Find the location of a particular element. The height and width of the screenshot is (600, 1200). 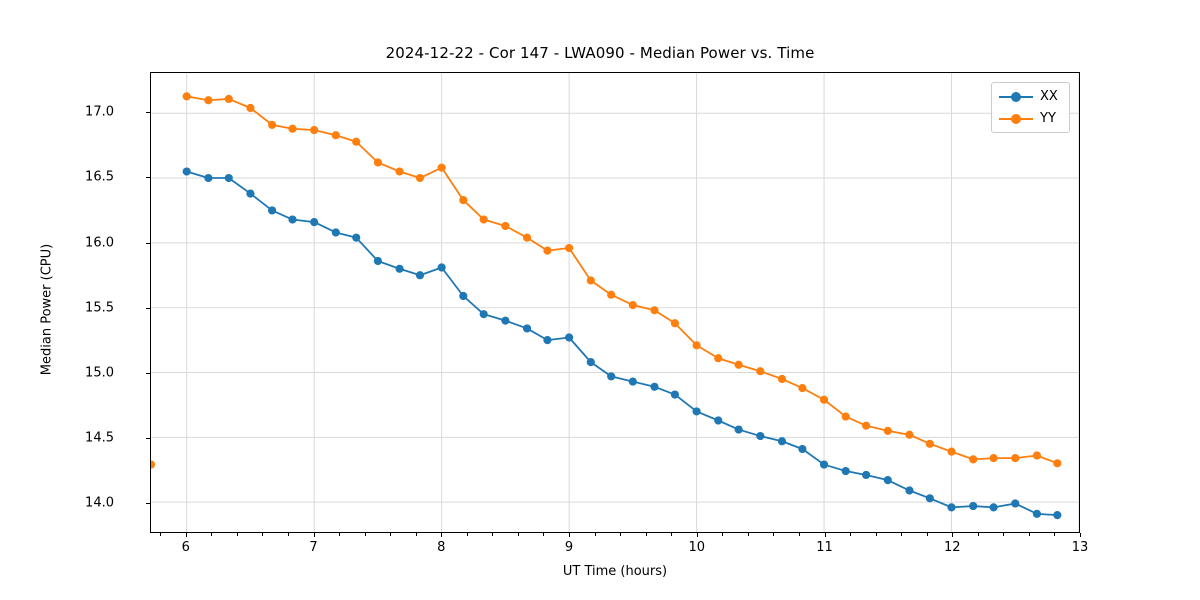

x-axis-label: UT Time (hours) is located at coordinates (615, 571).